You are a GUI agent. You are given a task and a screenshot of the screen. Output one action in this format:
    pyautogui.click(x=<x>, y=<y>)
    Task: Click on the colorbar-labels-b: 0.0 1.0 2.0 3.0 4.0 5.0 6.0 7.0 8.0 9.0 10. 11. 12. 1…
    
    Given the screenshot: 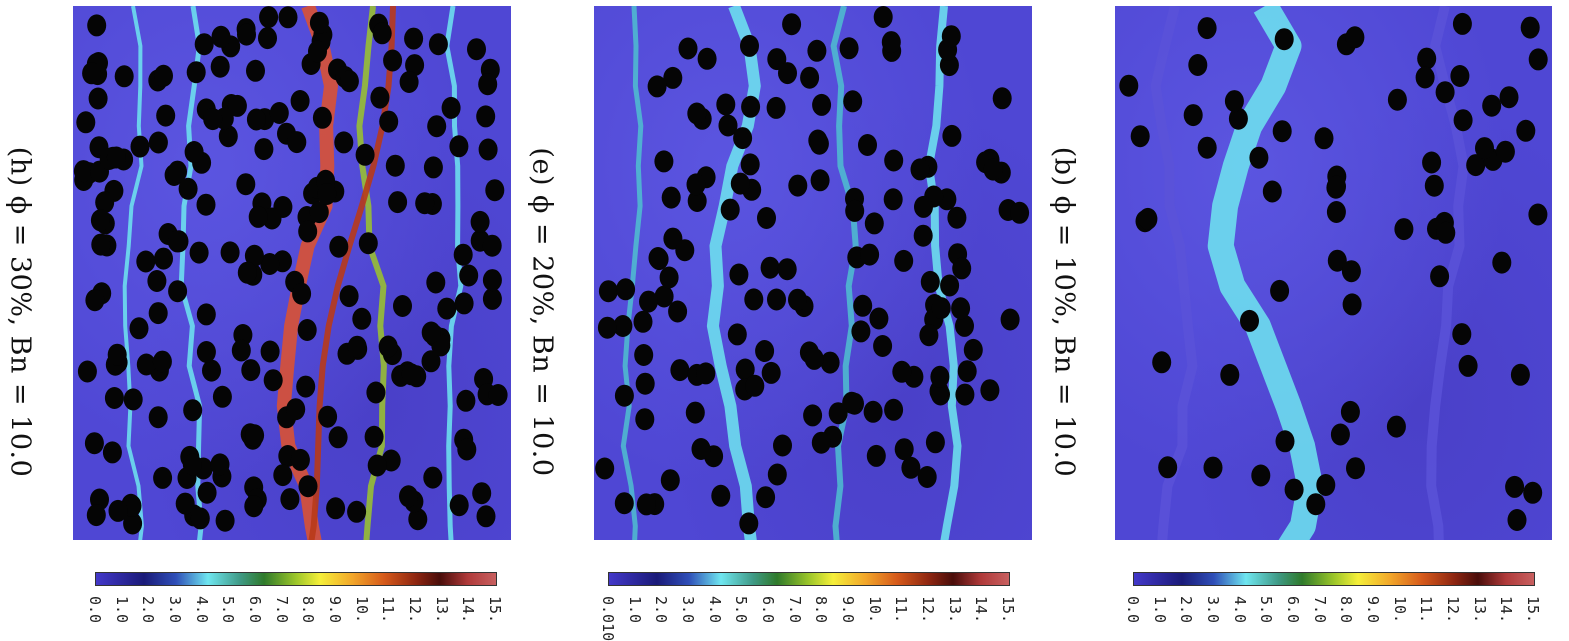 What is the action you would take?
    pyautogui.click(x=1333, y=618)
    